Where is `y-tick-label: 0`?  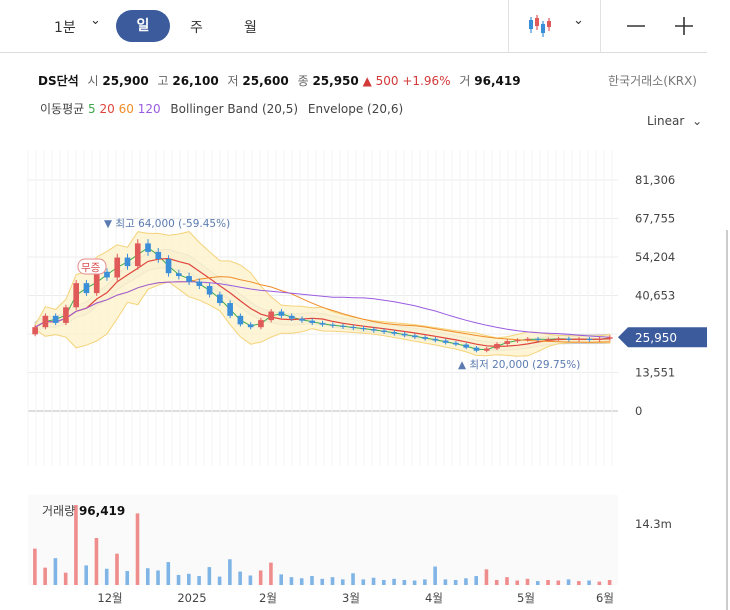
y-tick-label: 0 is located at coordinates (638, 411).